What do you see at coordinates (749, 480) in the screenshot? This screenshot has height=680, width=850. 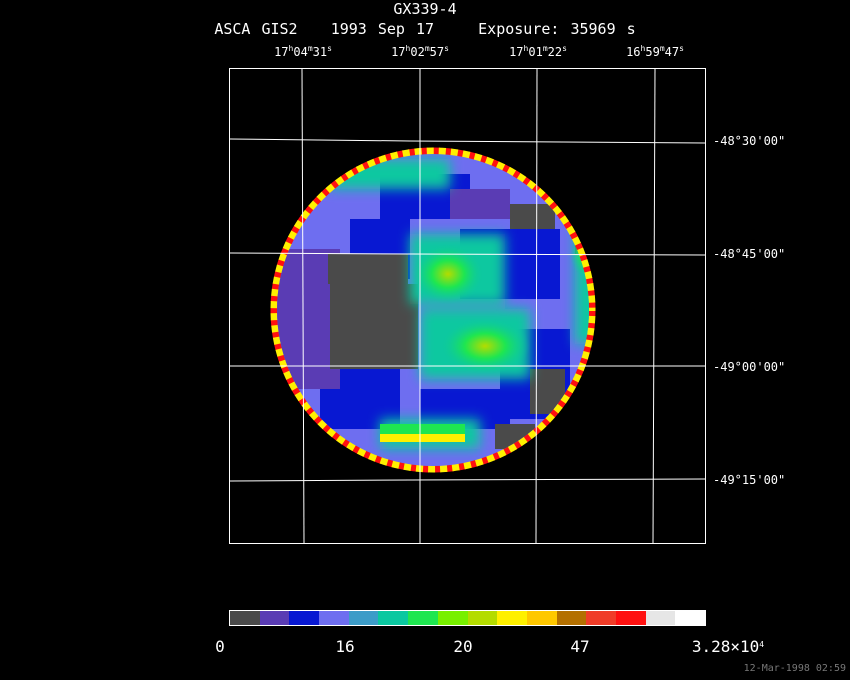 I see `dec-label: -49°15'00"` at bounding box center [749, 480].